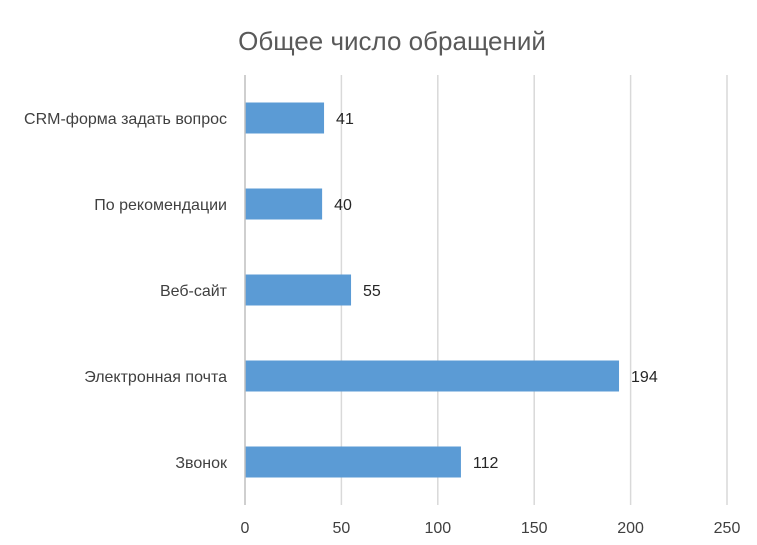 The image size is (757, 545). I want to click on data-label: 40, so click(343, 205).